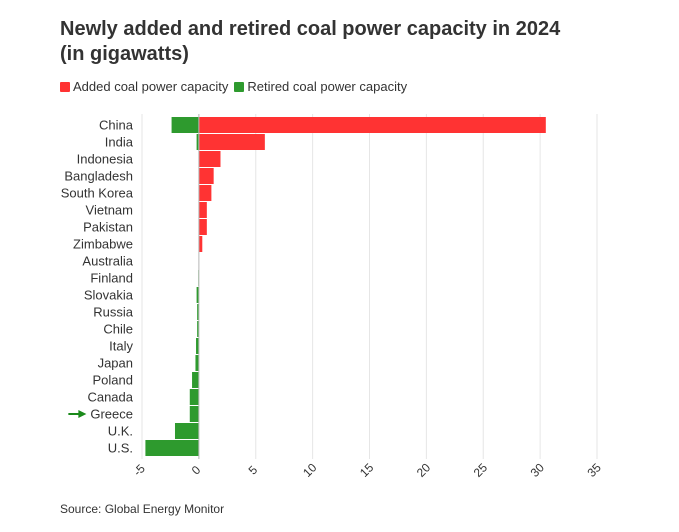  I want to click on bar-retired-chile, so click(198, 329).